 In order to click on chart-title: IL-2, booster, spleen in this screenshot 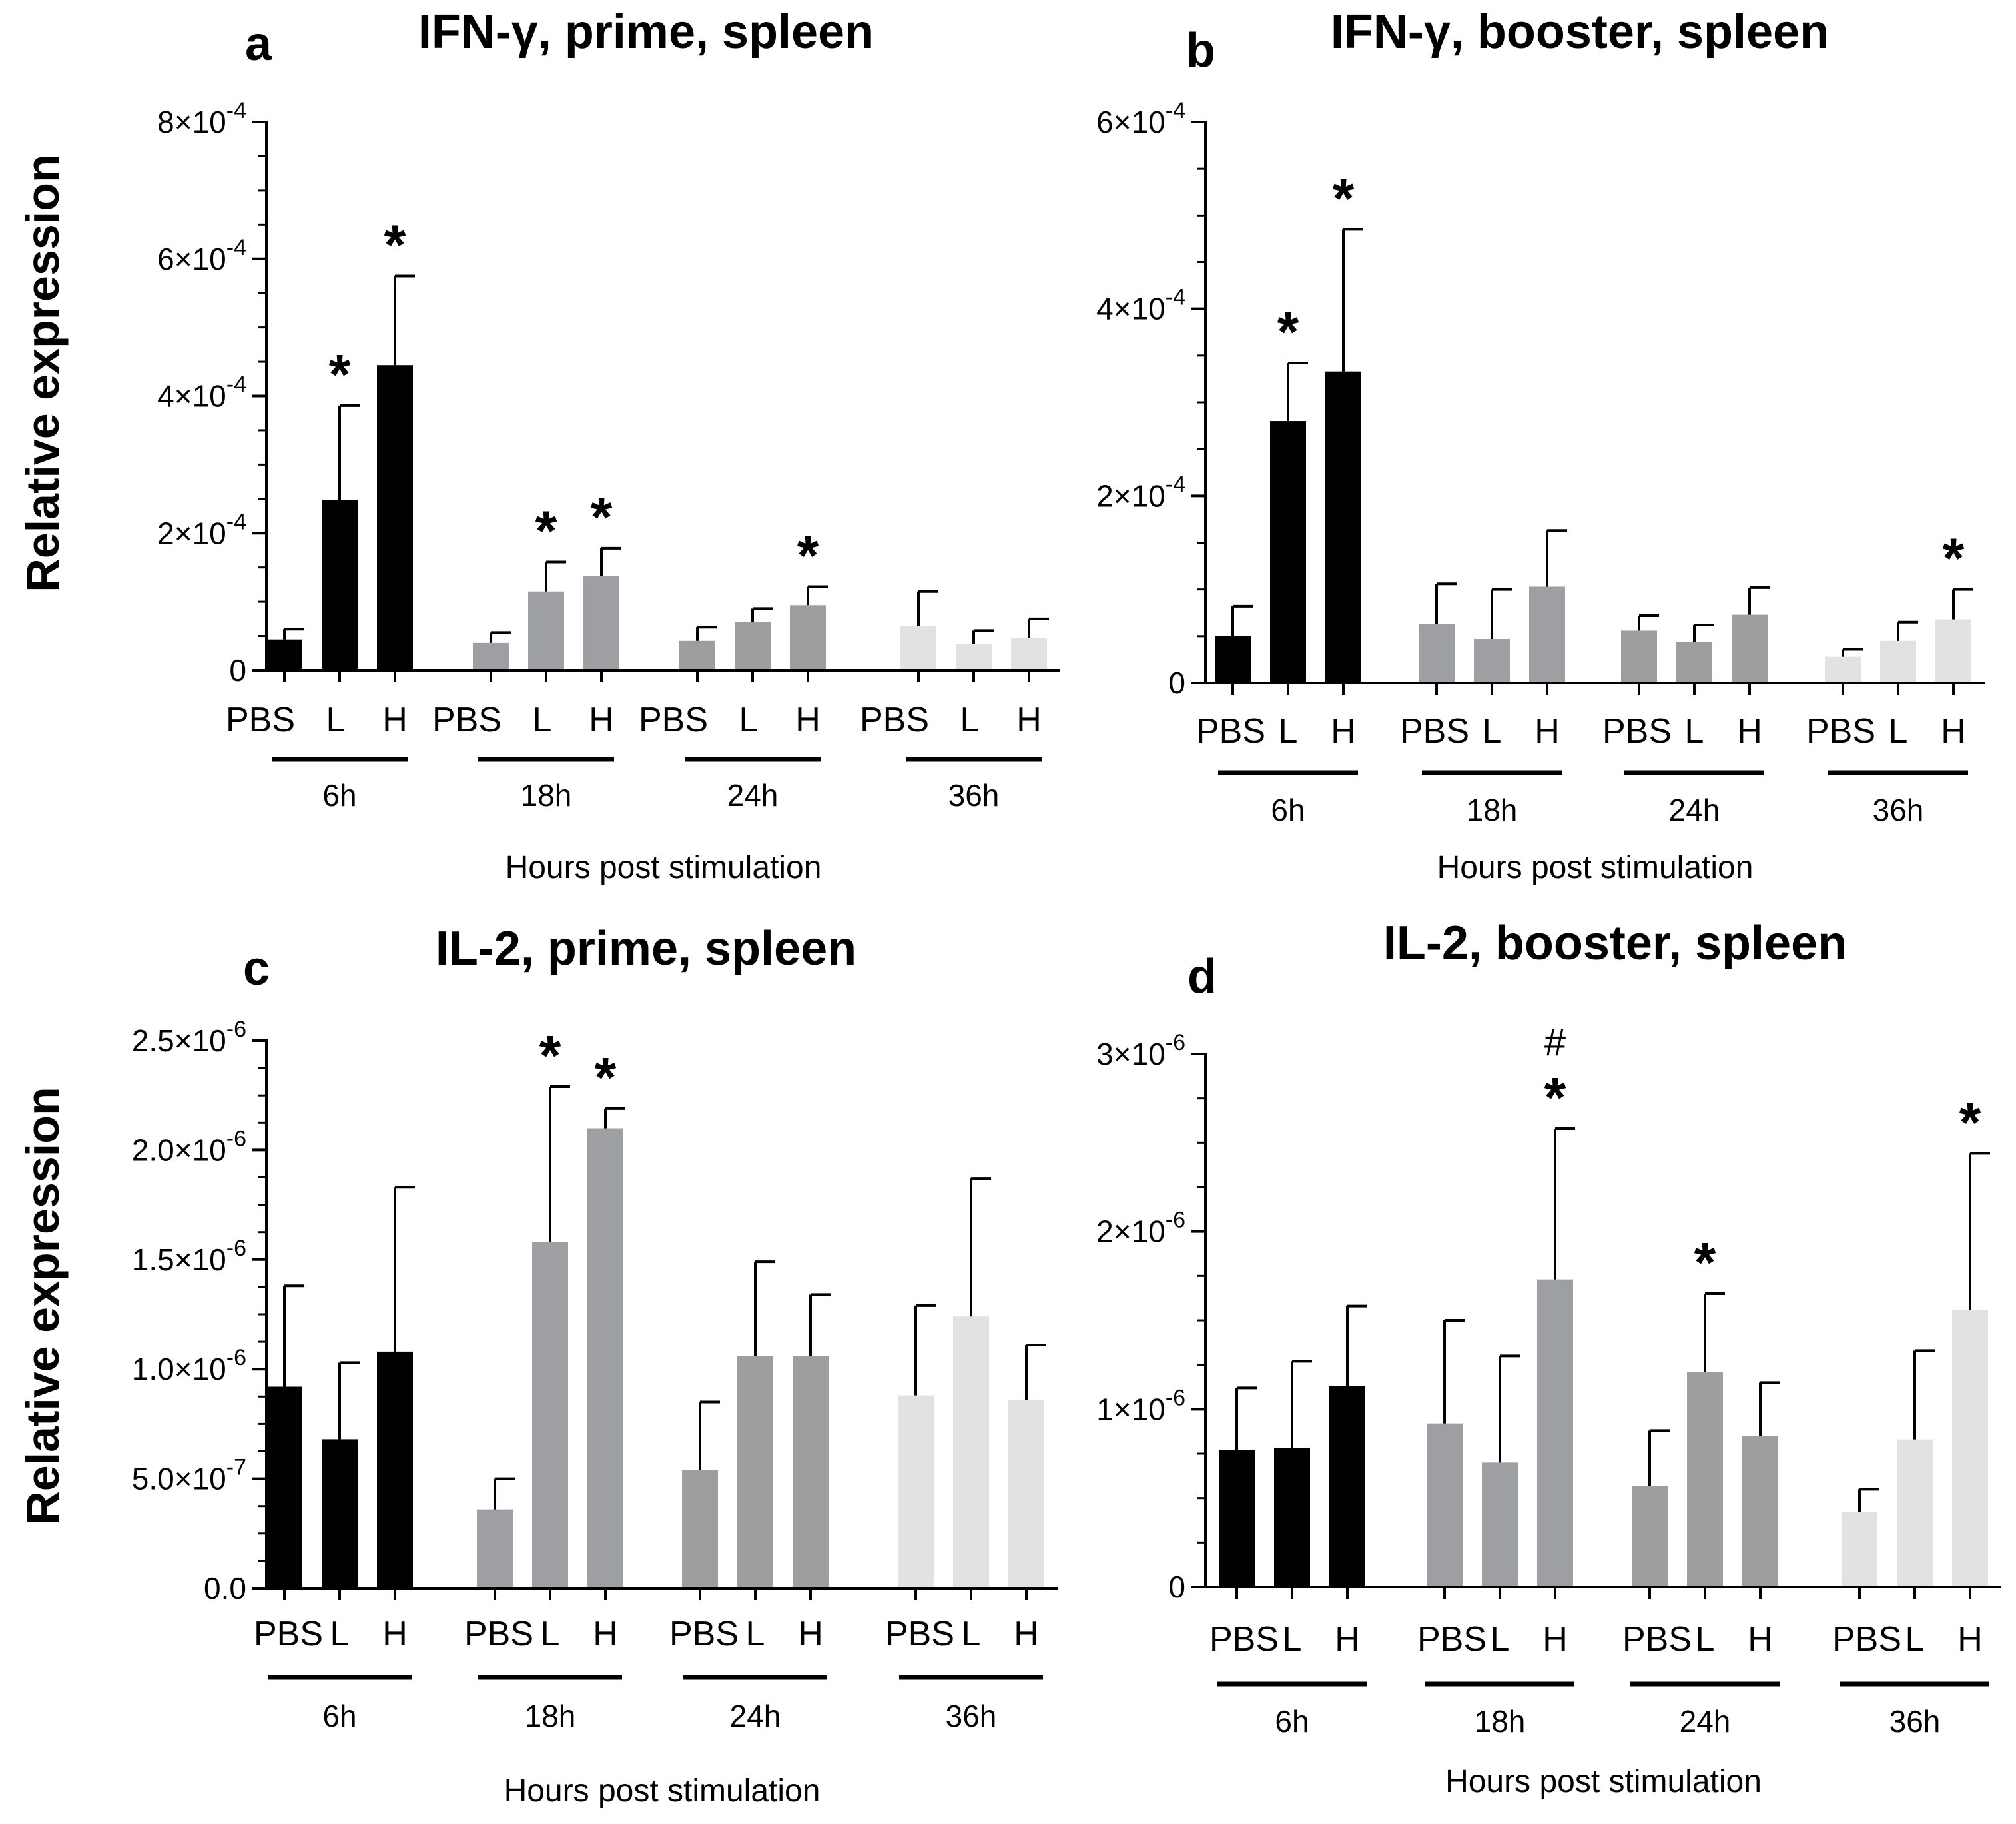, I will do `click(1615, 943)`.